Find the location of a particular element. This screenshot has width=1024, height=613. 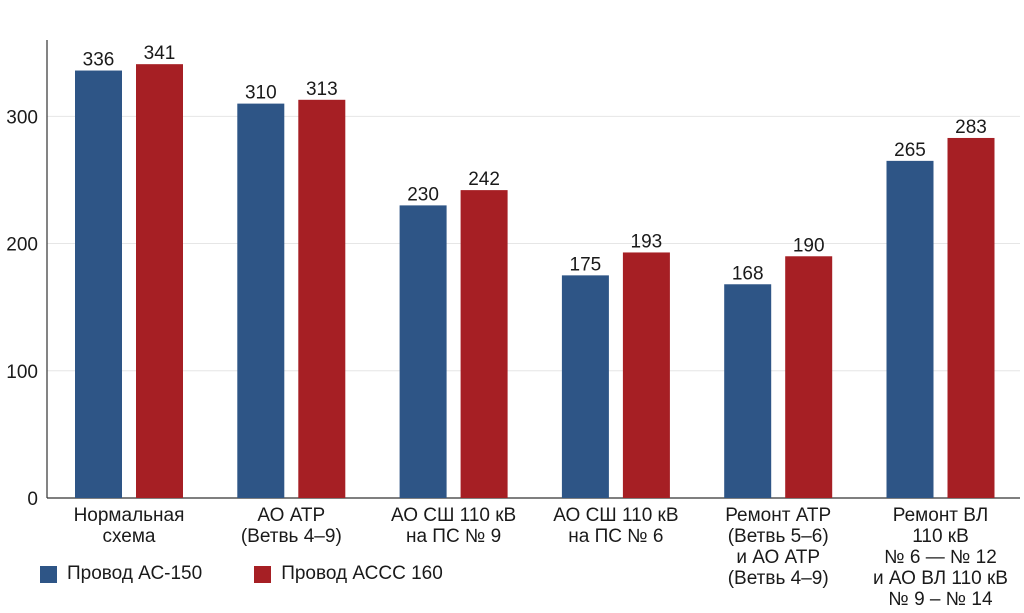

x-tick-label-line: Нормальная is located at coordinates (129, 515).